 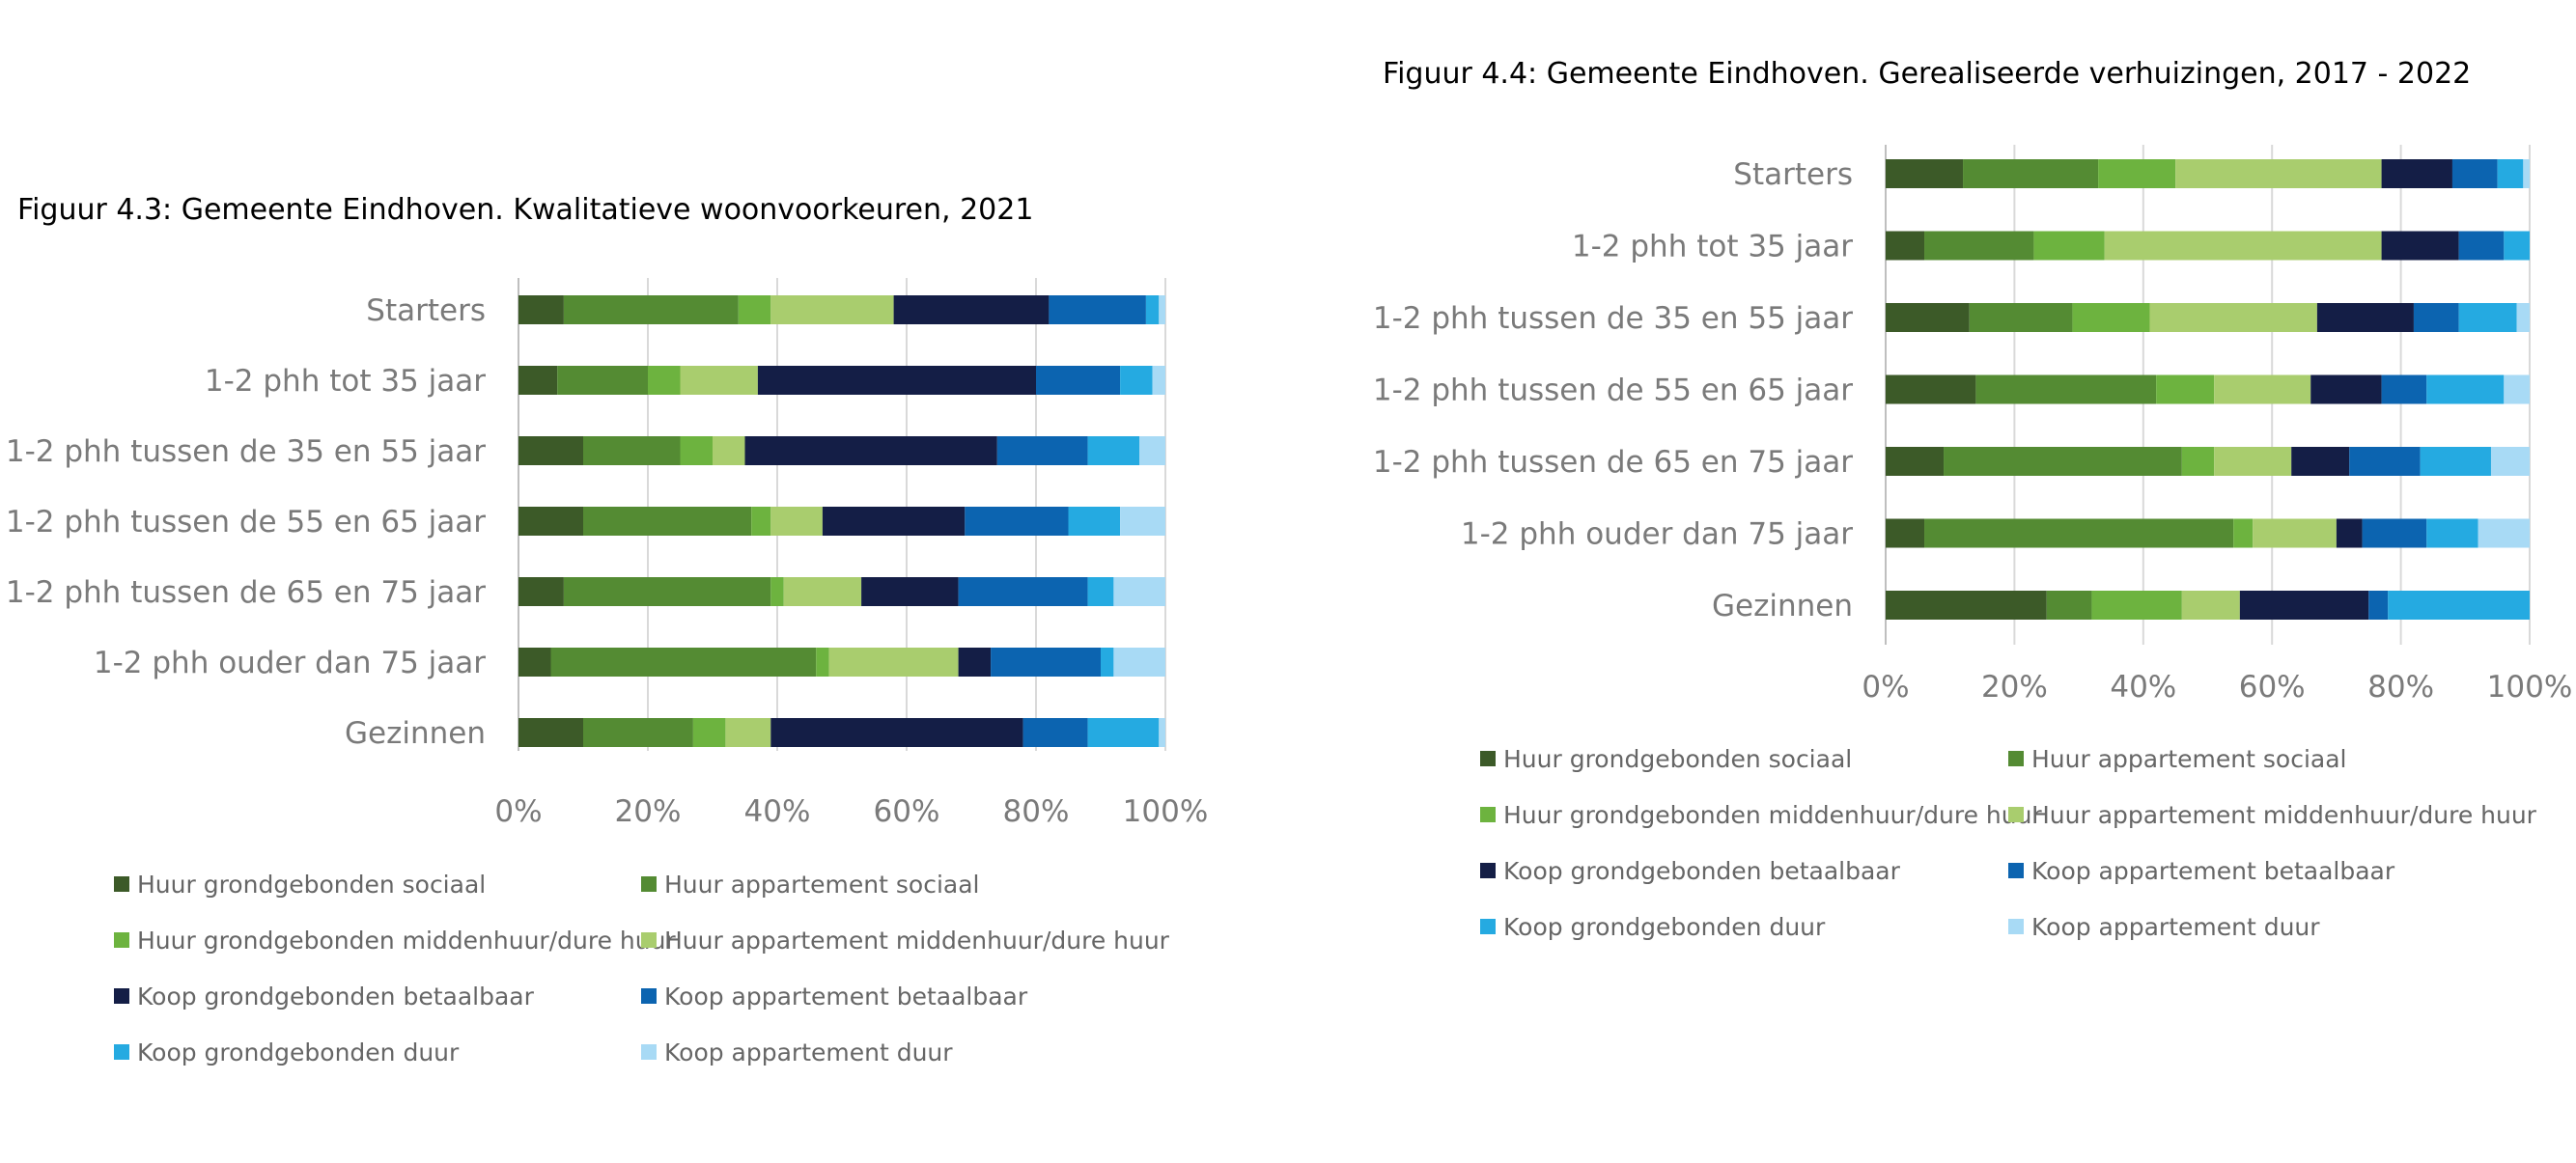 I want to click on chart-2-category-label: Starters, so click(x=1793, y=174).